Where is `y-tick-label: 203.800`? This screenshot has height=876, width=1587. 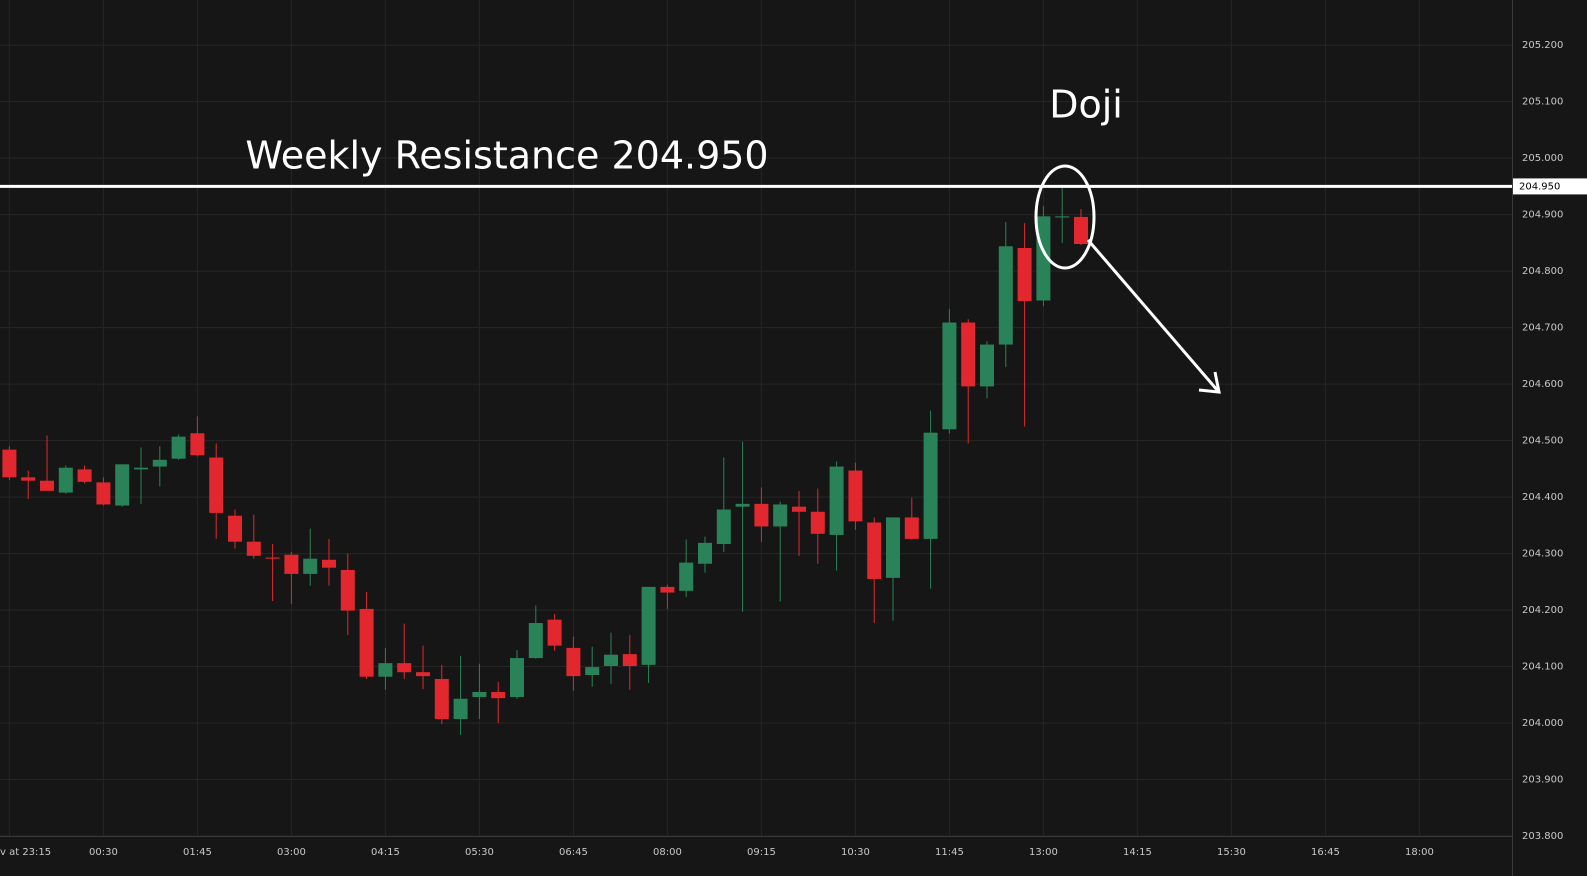
y-tick-label: 203.800 is located at coordinates (1542, 836).